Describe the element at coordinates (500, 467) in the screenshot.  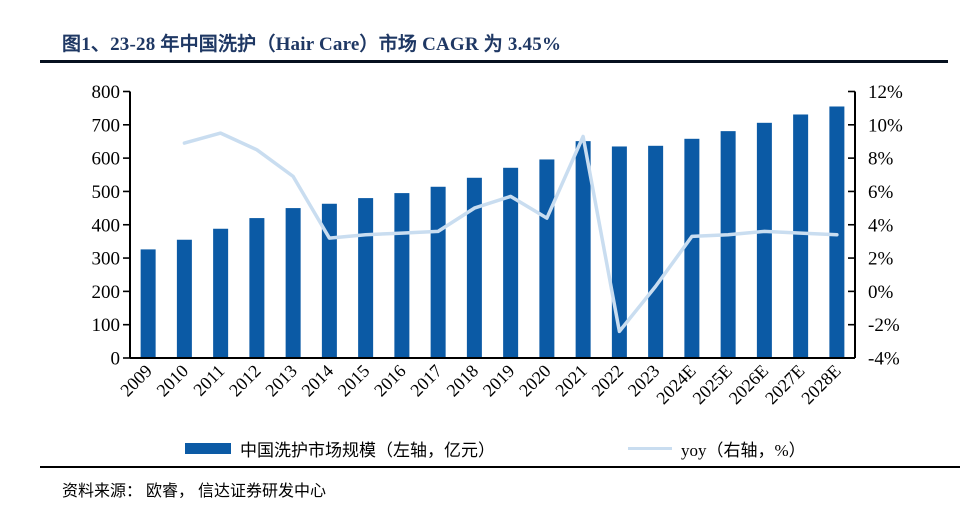
I see `footer-divider` at that location.